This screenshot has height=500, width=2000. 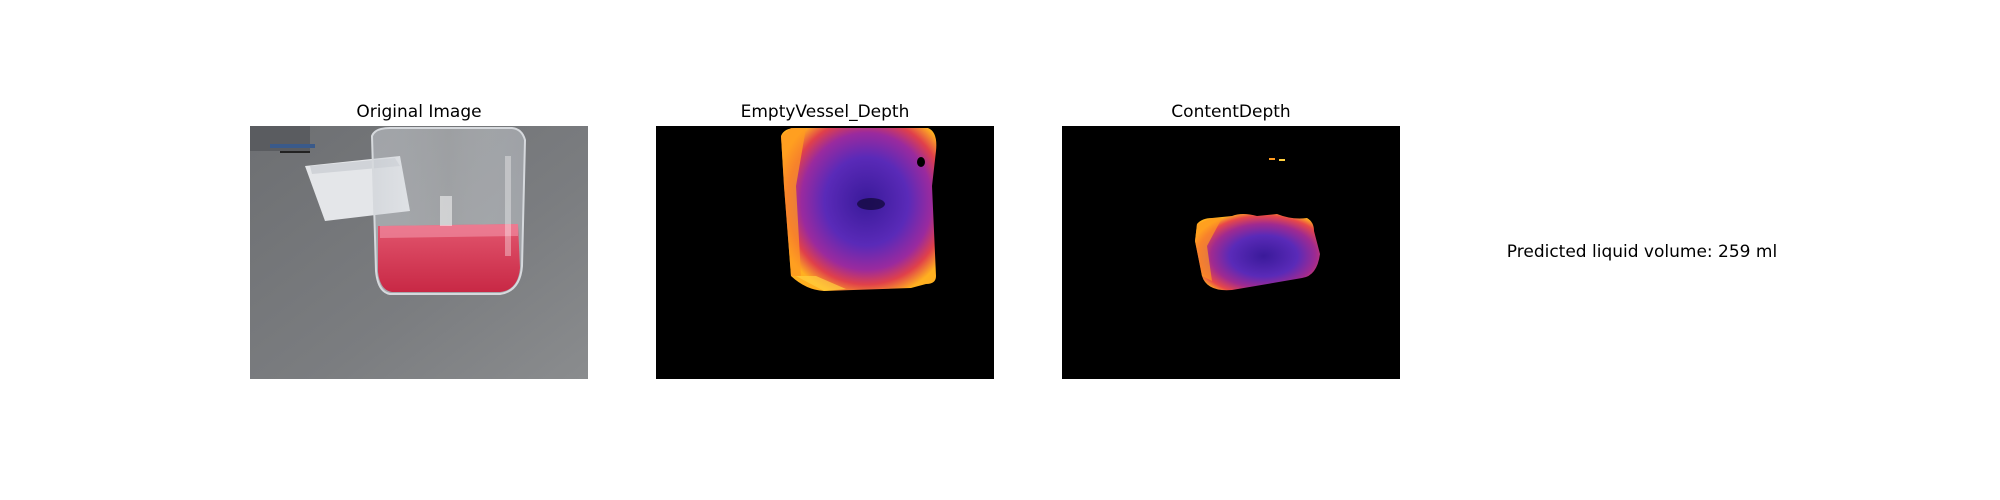 What do you see at coordinates (419, 252) in the screenshot?
I see `original-image` at bounding box center [419, 252].